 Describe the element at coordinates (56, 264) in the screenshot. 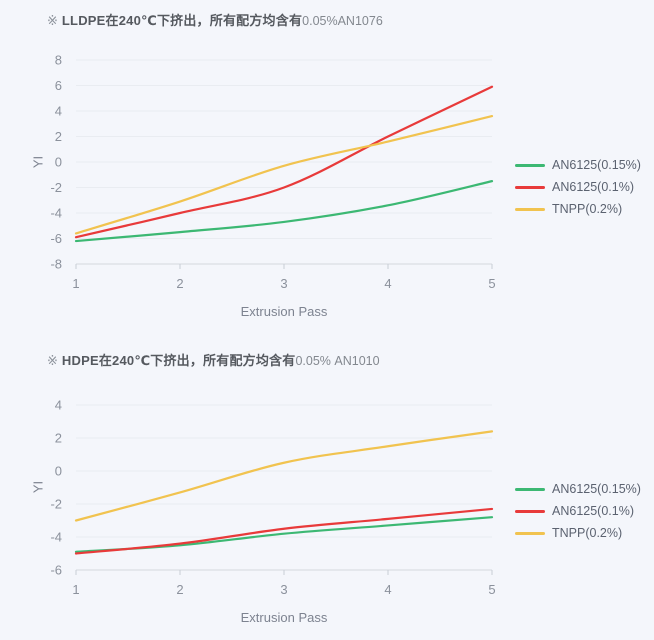

I see `y-tick-label: -8` at that location.